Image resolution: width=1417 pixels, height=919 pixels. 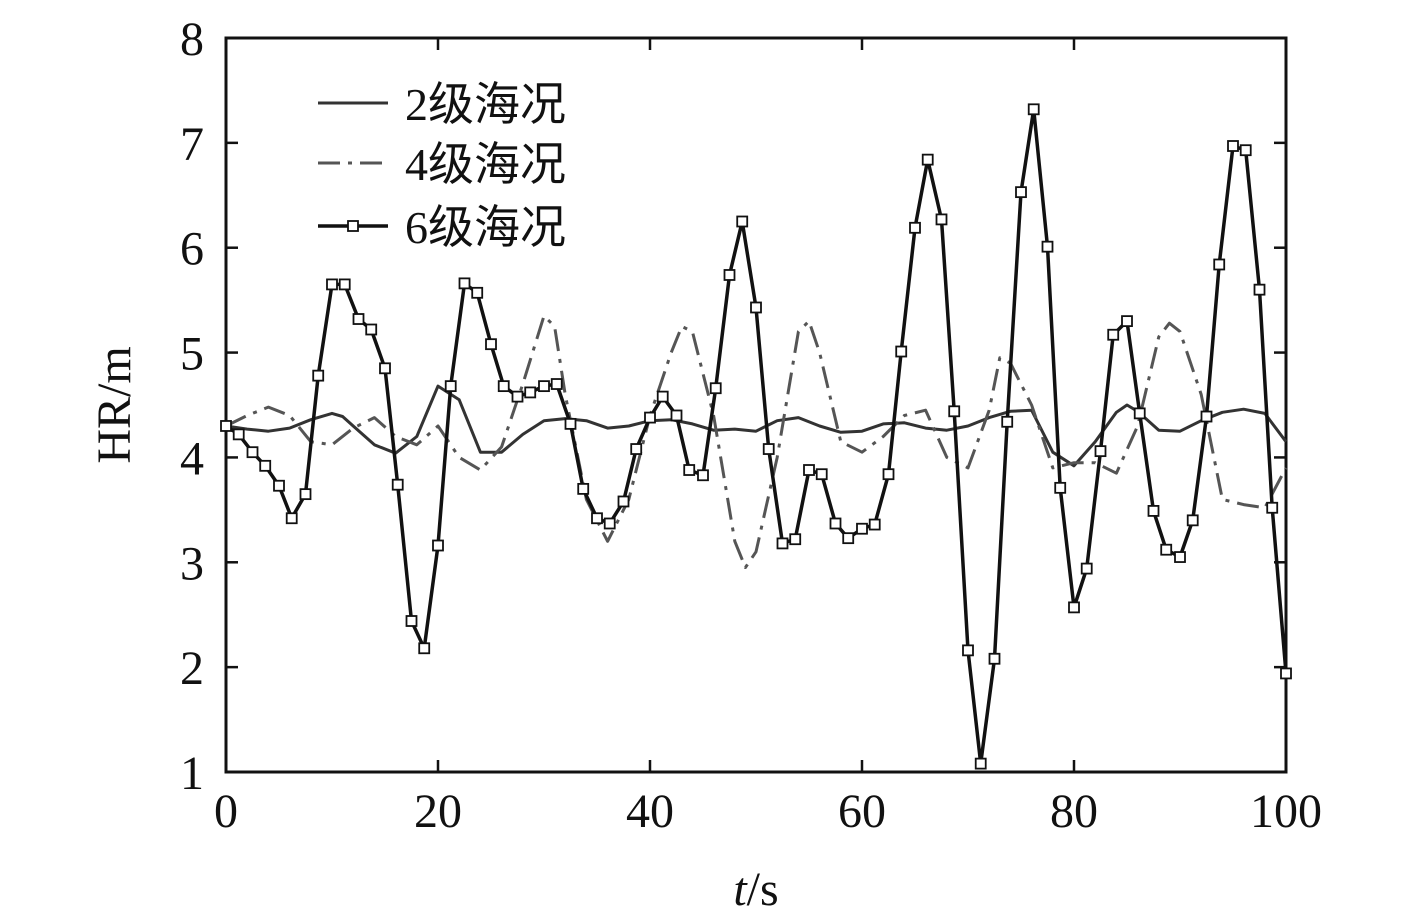 I want to click on x-tick-label: 60, so click(x=862, y=811).